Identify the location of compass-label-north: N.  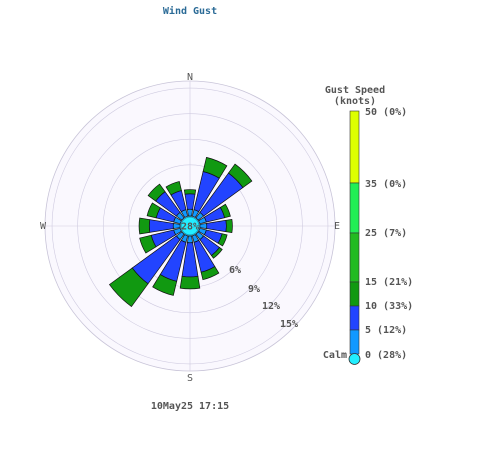
(190, 77).